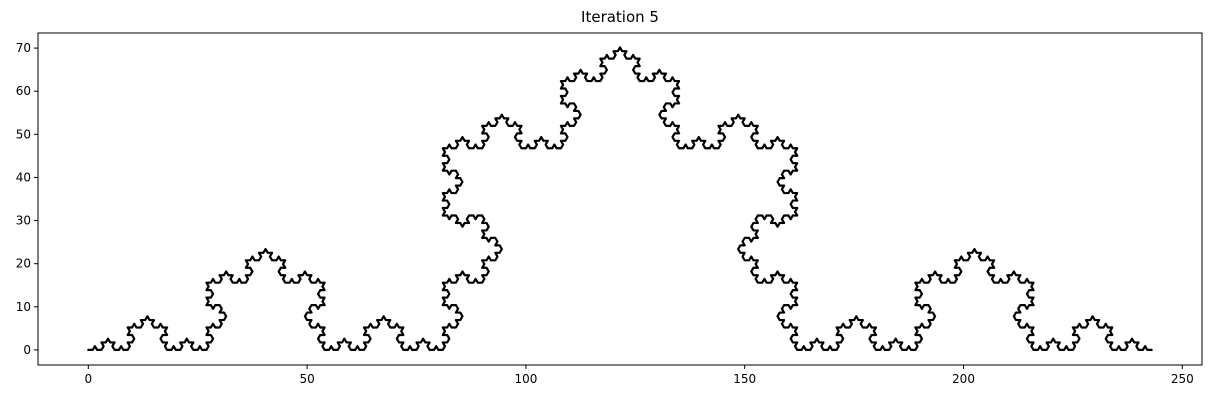 The image size is (1209, 401). I want to click on x-tick-label: 150, so click(744, 379).